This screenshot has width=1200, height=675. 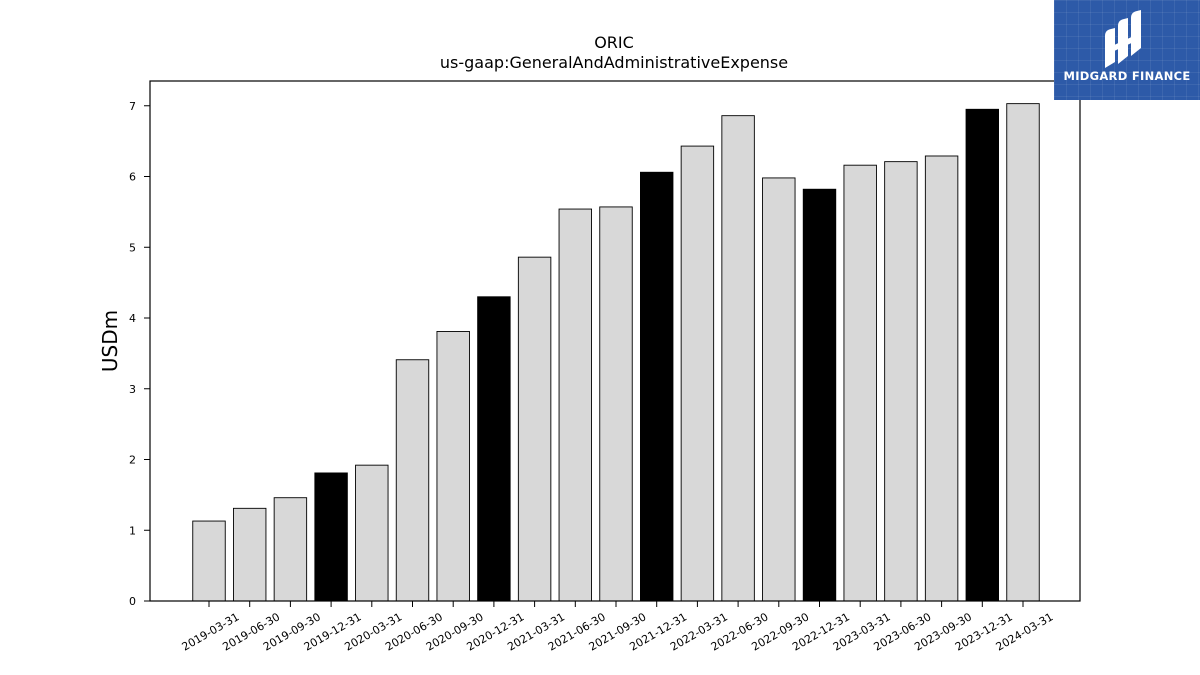 I want to click on y-tick-label: 1, so click(x=132, y=530).